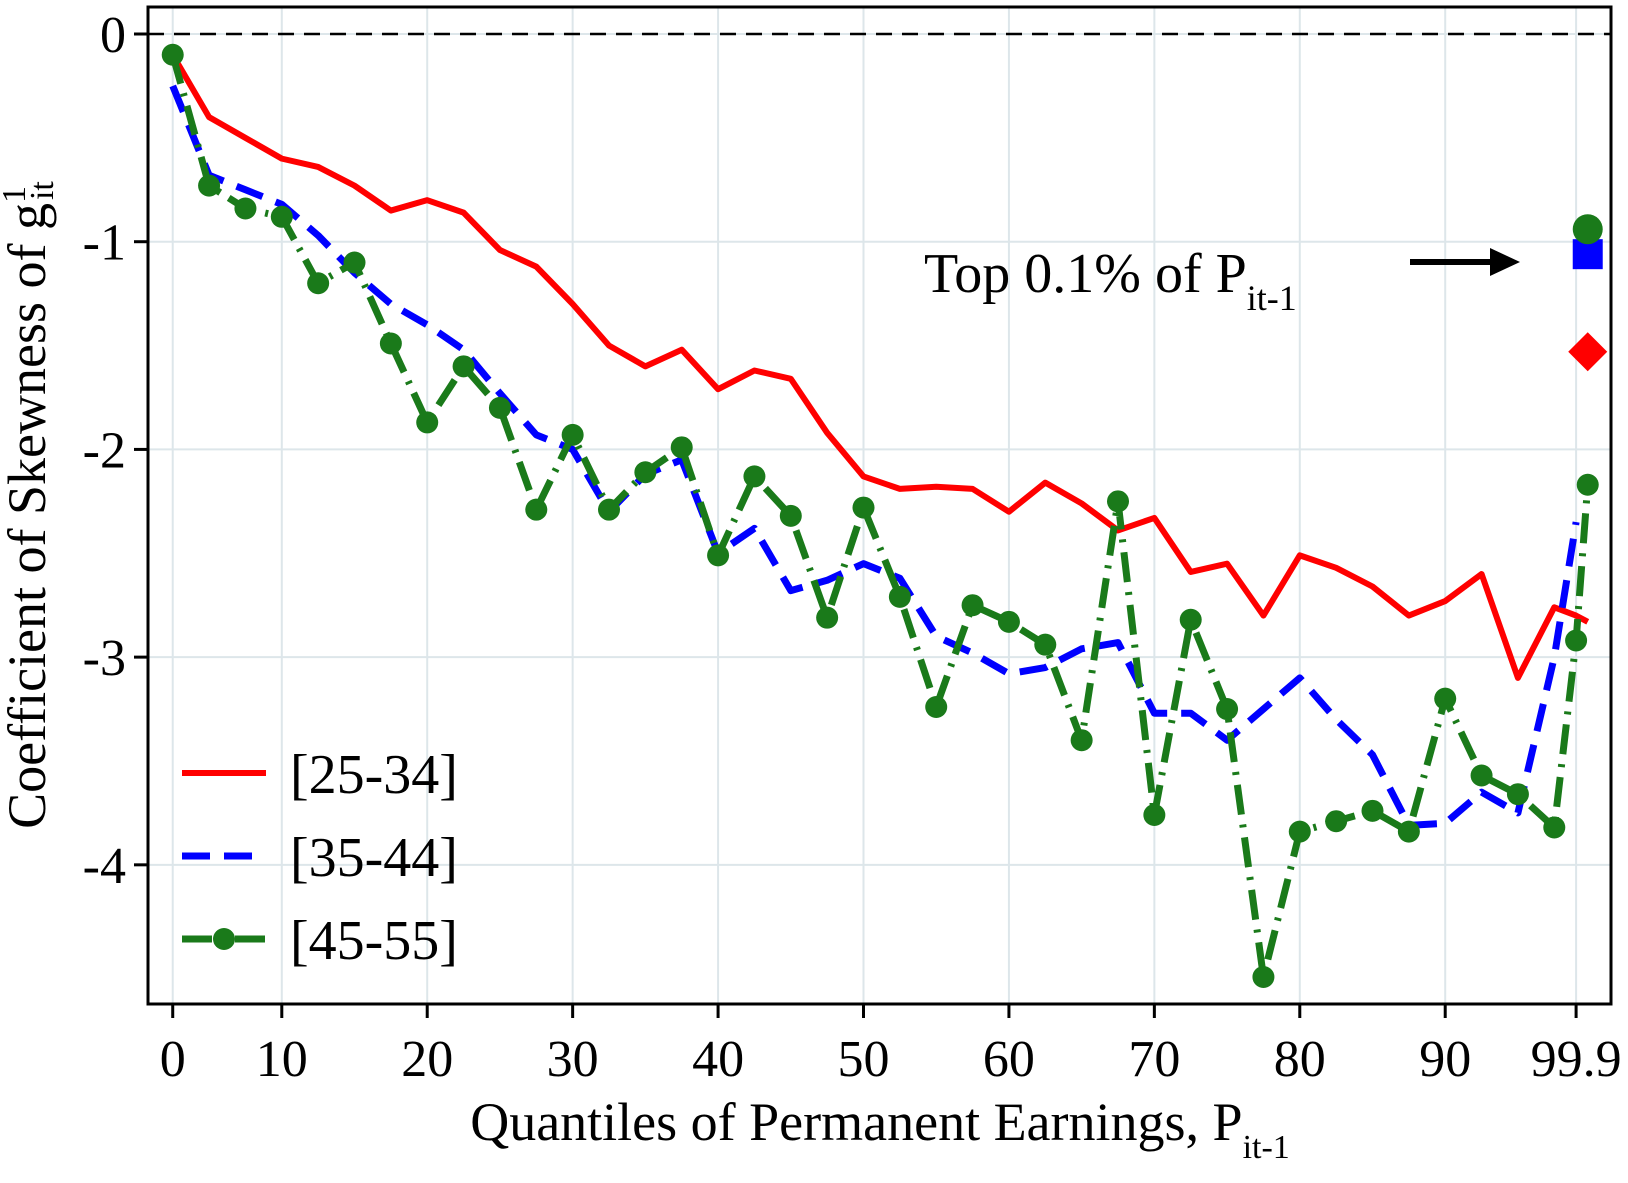  I want to click on y-axis-label-sub: it, so click(42, 190).